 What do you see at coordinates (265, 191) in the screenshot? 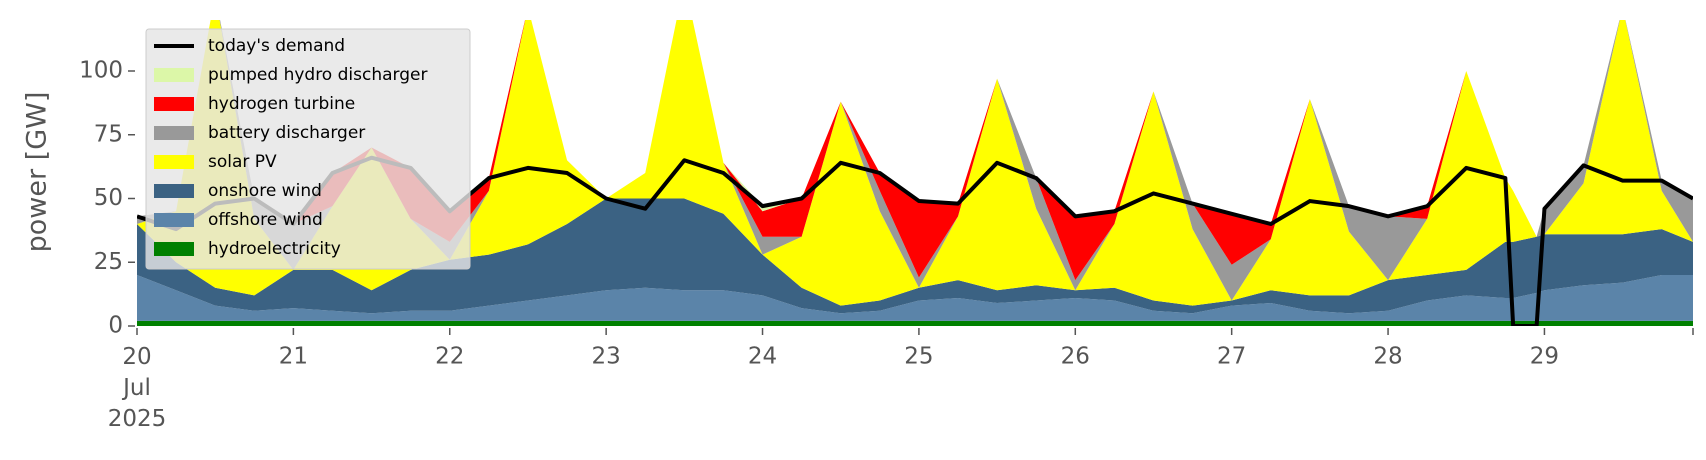
I see `legend-label: onshore wind` at bounding box center [265, 191].